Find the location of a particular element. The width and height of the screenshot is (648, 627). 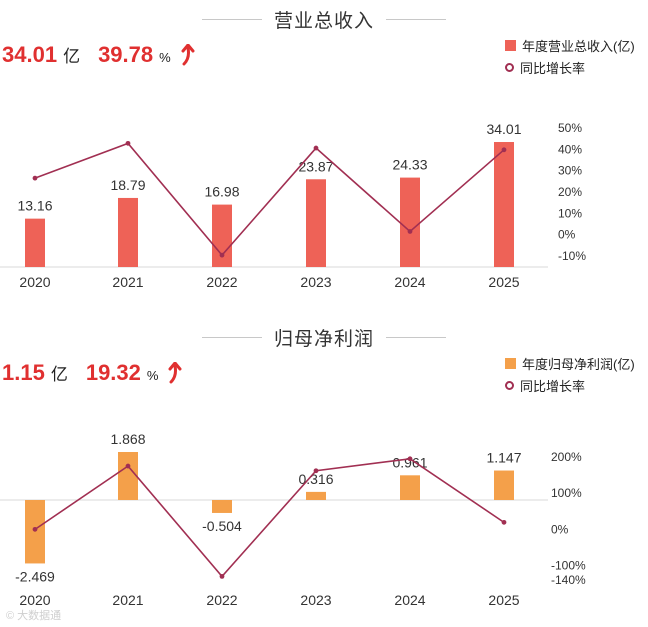

revenue-headline: 34.01 亿 39.78 % is located at coordinates (98, 54).